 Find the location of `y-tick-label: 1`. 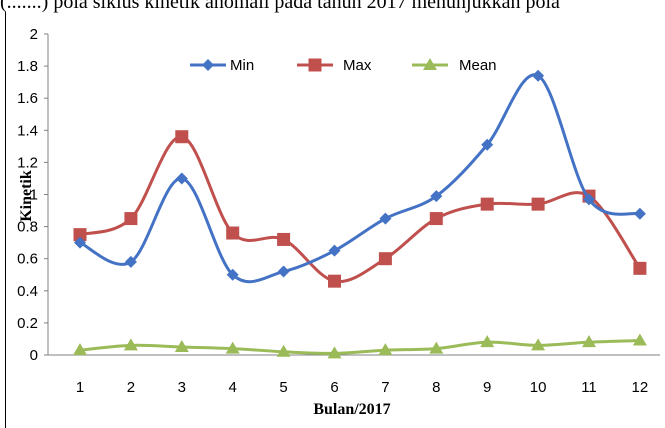

y-tick-label: 1 is located at coordinates (34, 195).